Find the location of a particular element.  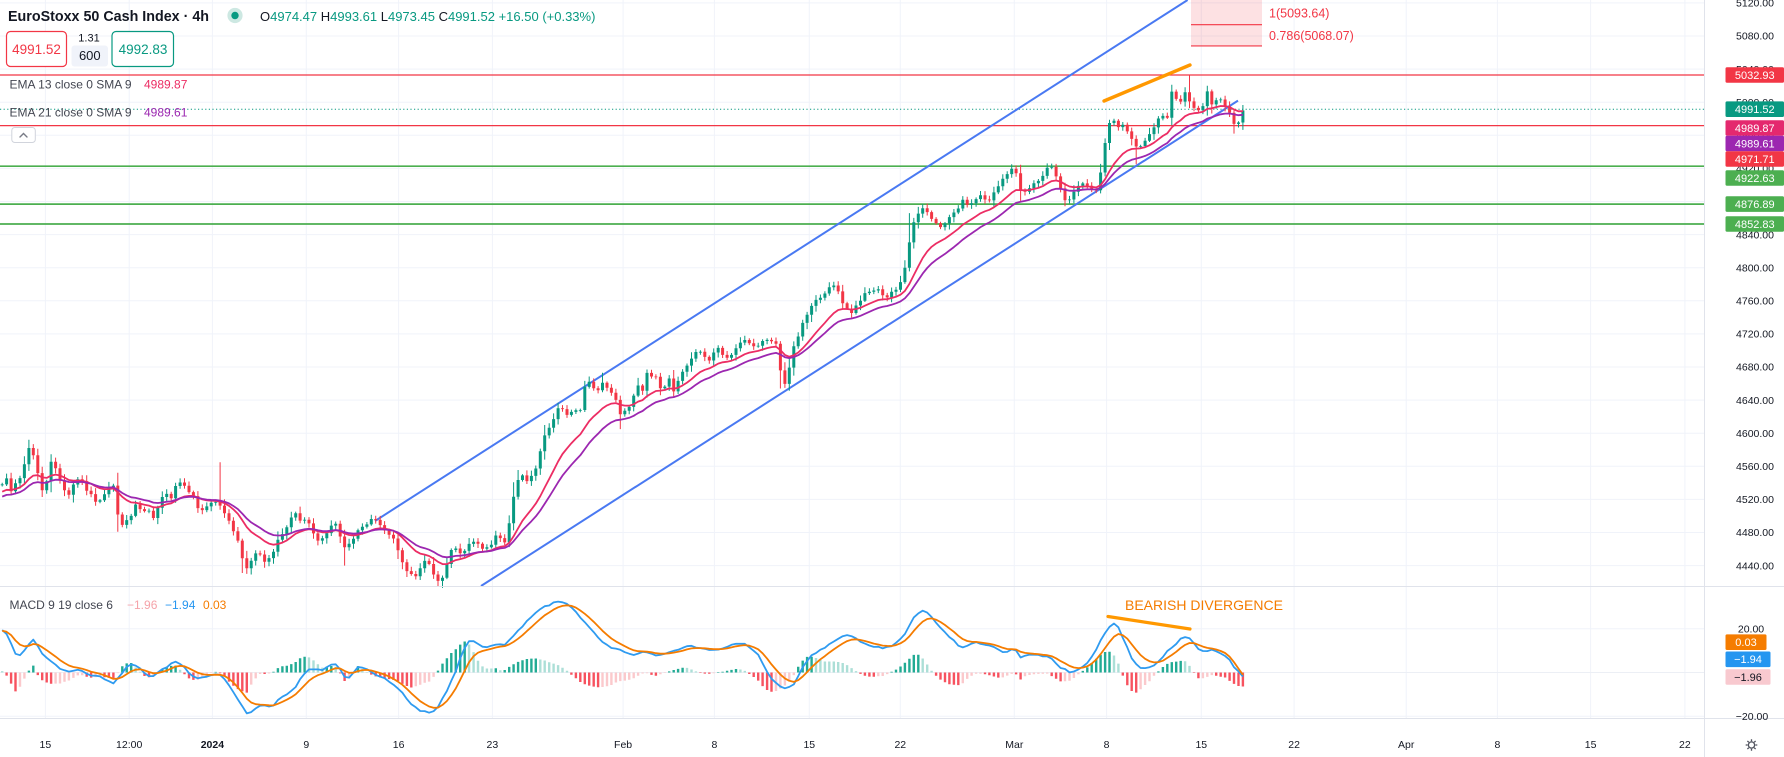

svg-text: 4992.83 is located at coordinates (143, 49).